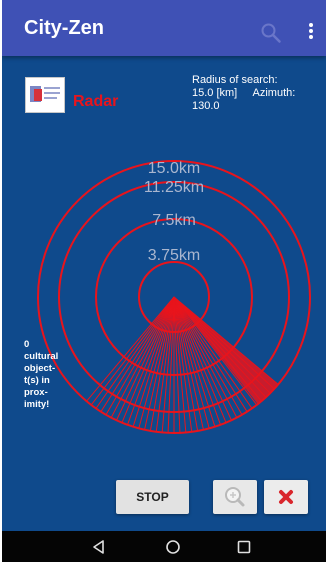 The width and height of the screenshot is (329, 562). I want to click on radius-label: Radius of search:, so click(235, 80).